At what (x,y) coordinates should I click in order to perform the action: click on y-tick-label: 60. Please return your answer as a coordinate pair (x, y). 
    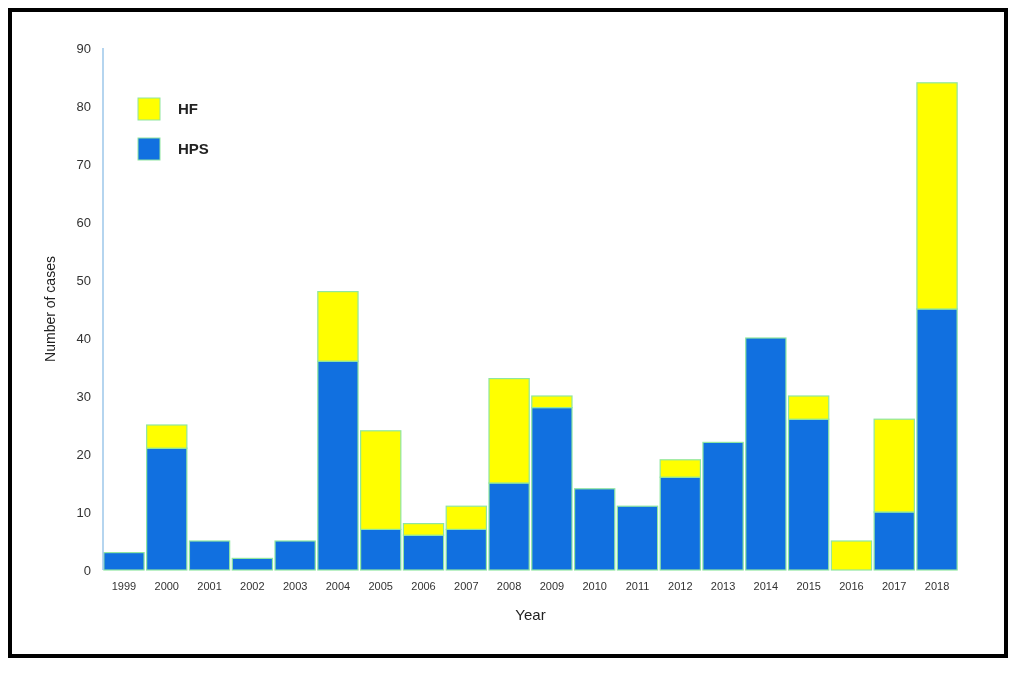
    Looking at the image, I should click on (83, 222).